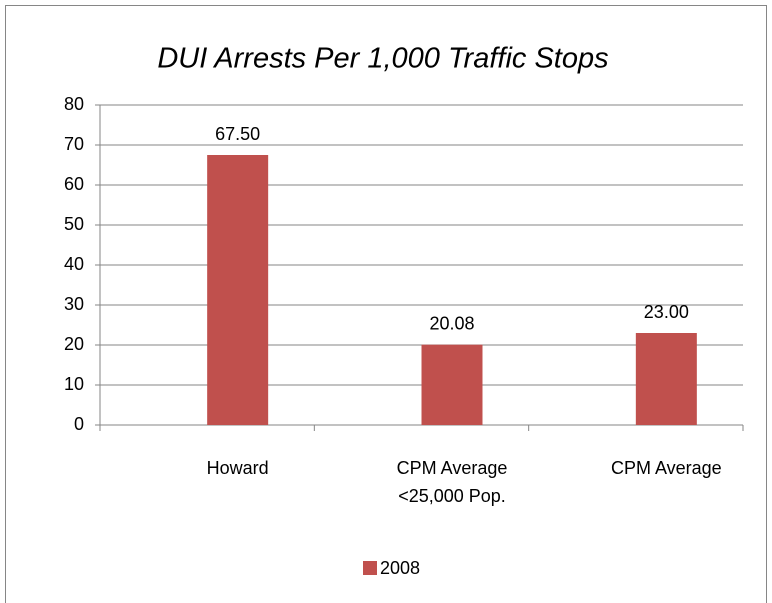 The height and width of the screenshot is (603, 772). Describe the element at coordinates (74, 104) in the screenshot. I see `y-tick-label: 80` at that location.